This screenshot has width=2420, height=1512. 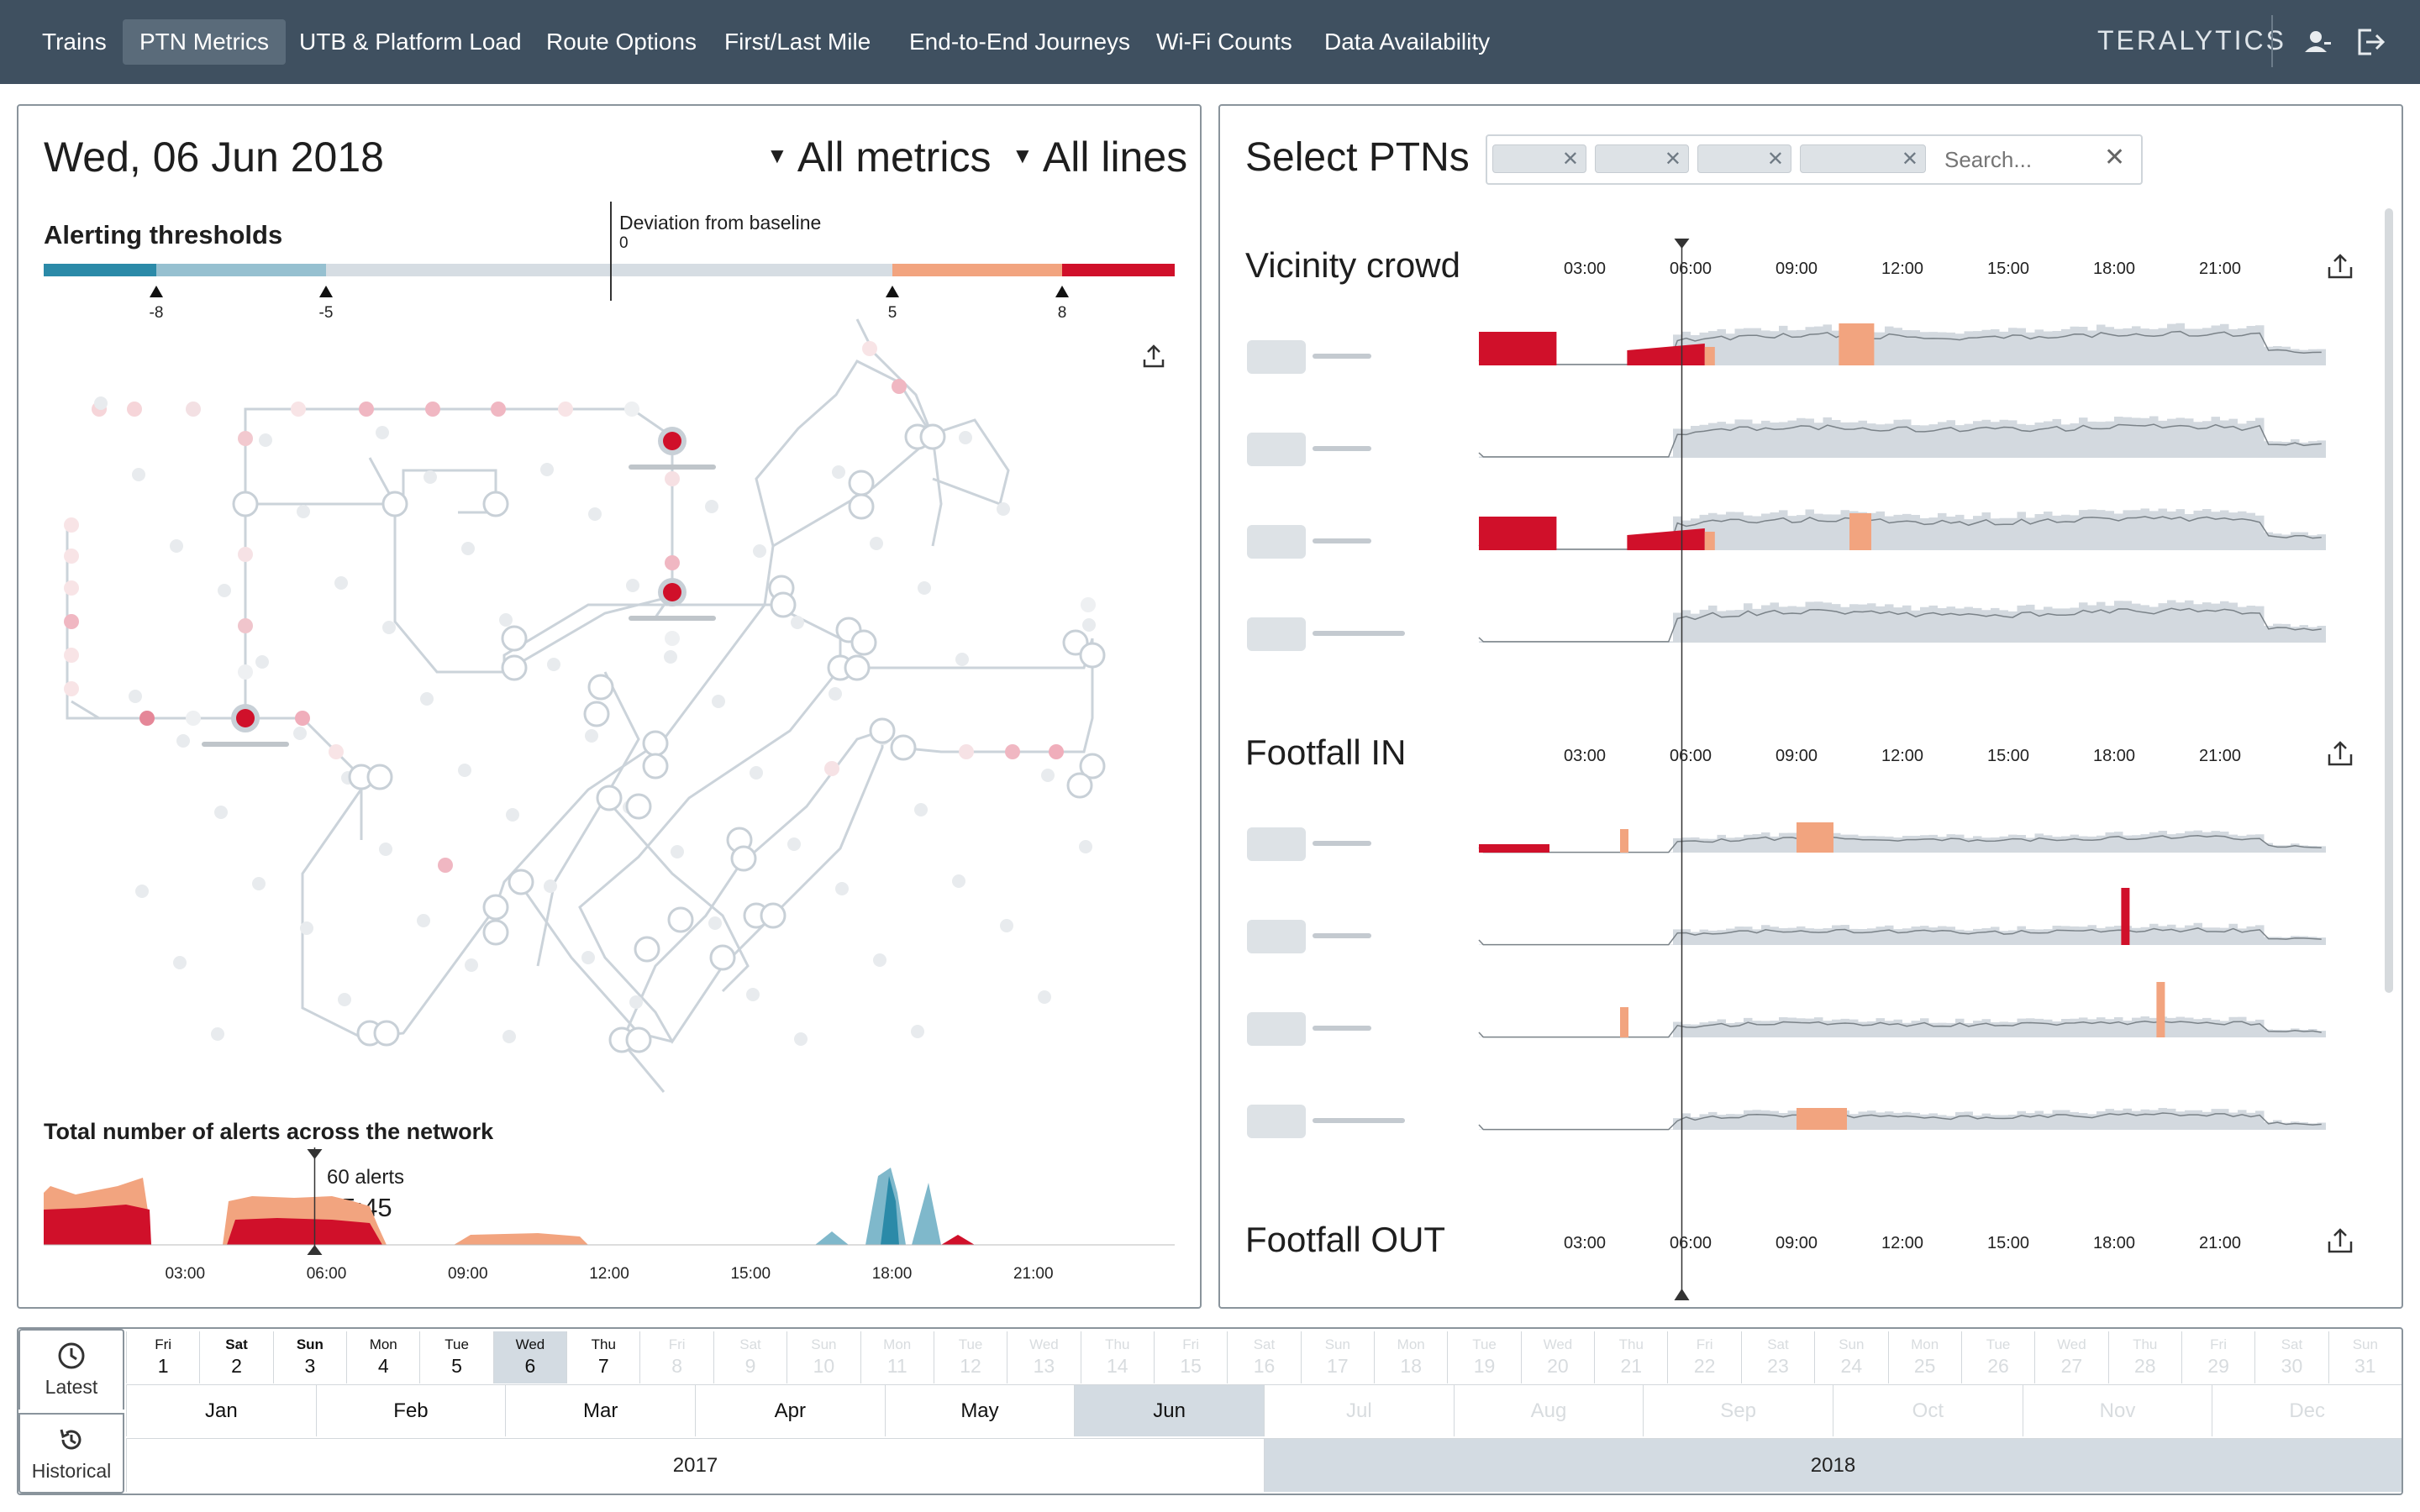 I want to click on user-icon, so click(x=2317, y=42).